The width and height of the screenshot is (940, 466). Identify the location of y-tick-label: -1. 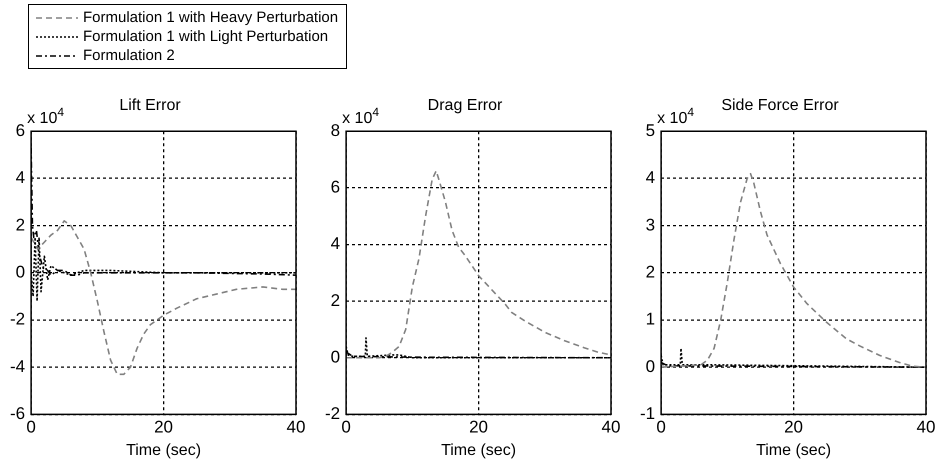
(648, 414).